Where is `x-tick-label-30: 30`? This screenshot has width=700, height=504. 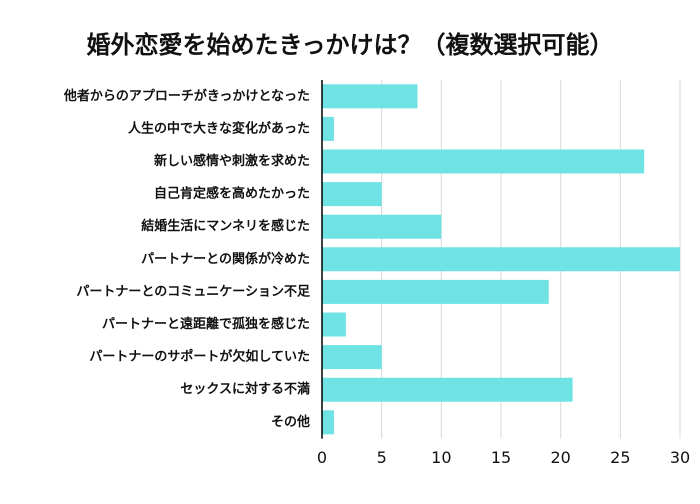
x-tick-label-30: 30 is located at coordinates (680, 457).